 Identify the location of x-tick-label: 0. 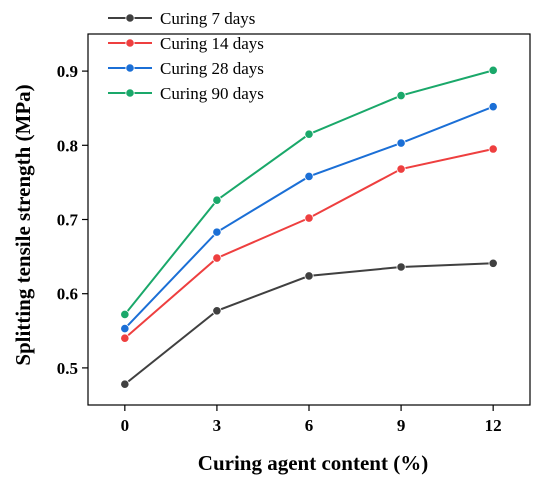
(125, 425).